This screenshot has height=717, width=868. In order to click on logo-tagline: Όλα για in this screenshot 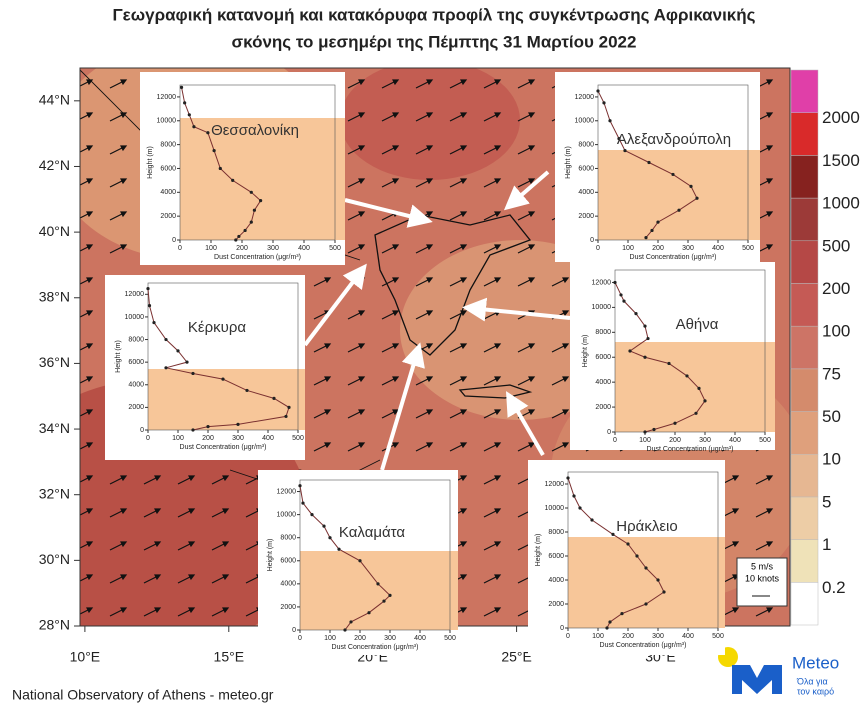, I will do `click(812, 681)`.